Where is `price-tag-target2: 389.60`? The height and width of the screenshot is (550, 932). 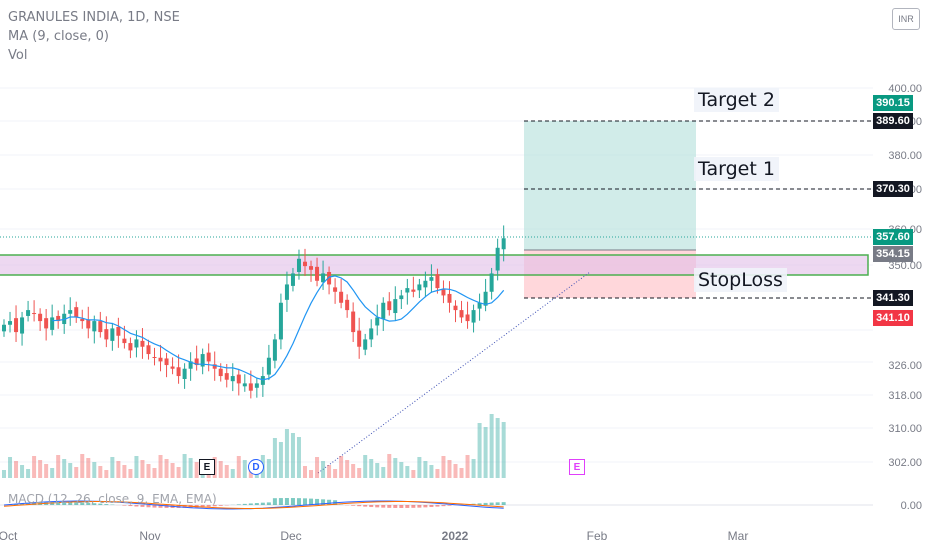 price-tag-target2: 389.60 is located at coordinates (893, 121).